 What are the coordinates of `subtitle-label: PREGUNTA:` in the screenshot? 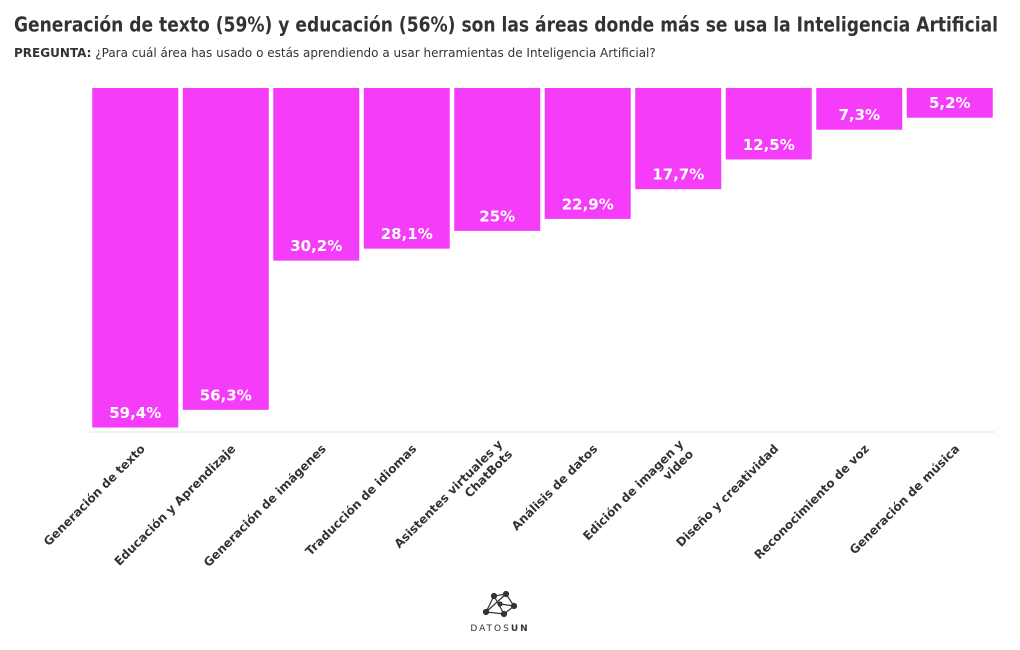 It's located at (52, 53).